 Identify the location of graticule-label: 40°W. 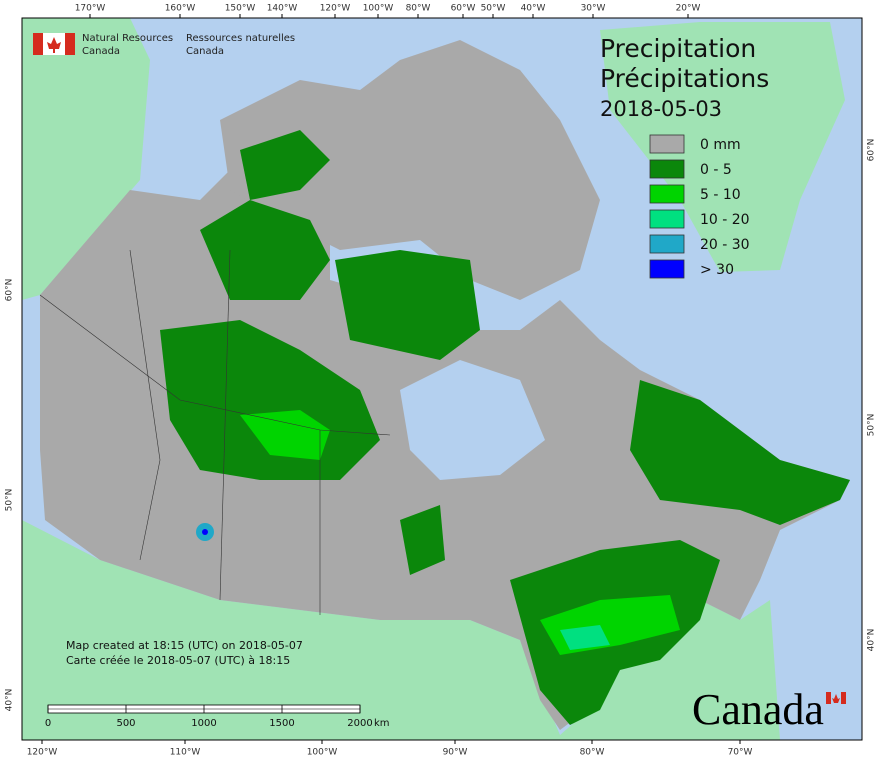
(533, 9).